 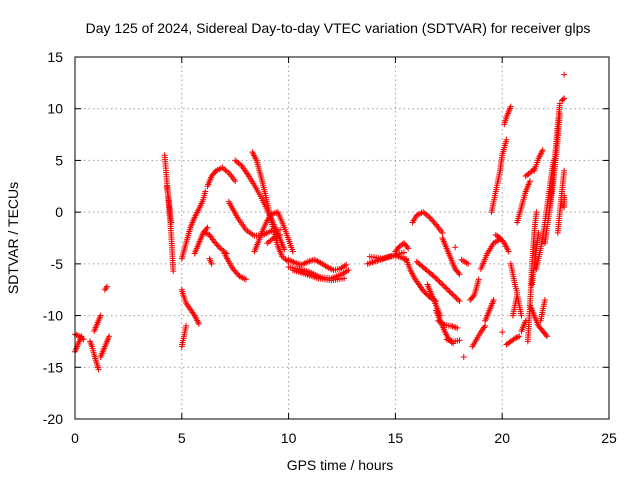 What do you see at coordinates (59, 212) in the screenshot?
I see `y-tick-label: 0` at bounding box center [59, 212].